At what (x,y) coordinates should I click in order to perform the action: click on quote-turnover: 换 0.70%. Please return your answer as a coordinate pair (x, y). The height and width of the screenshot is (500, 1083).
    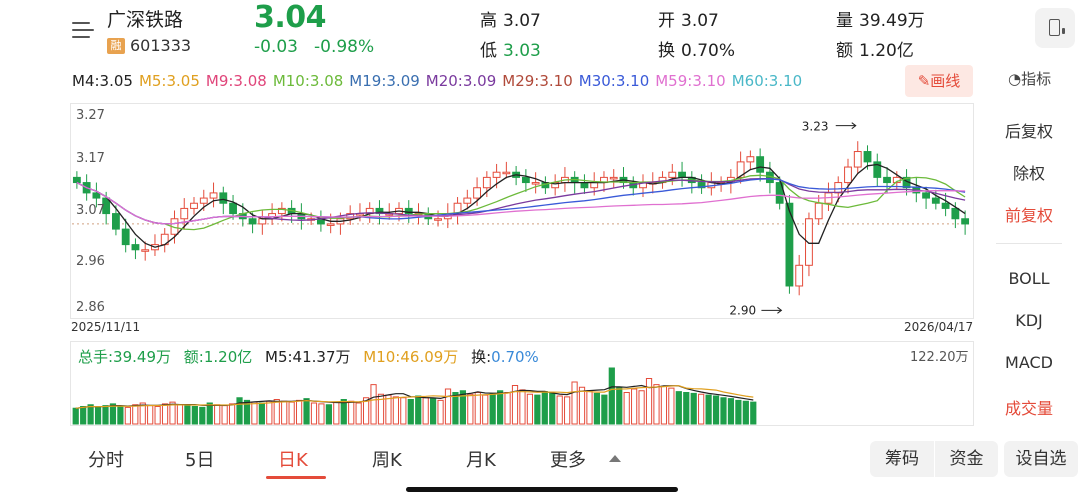
    Looking at the image, I should click on (696, 48).